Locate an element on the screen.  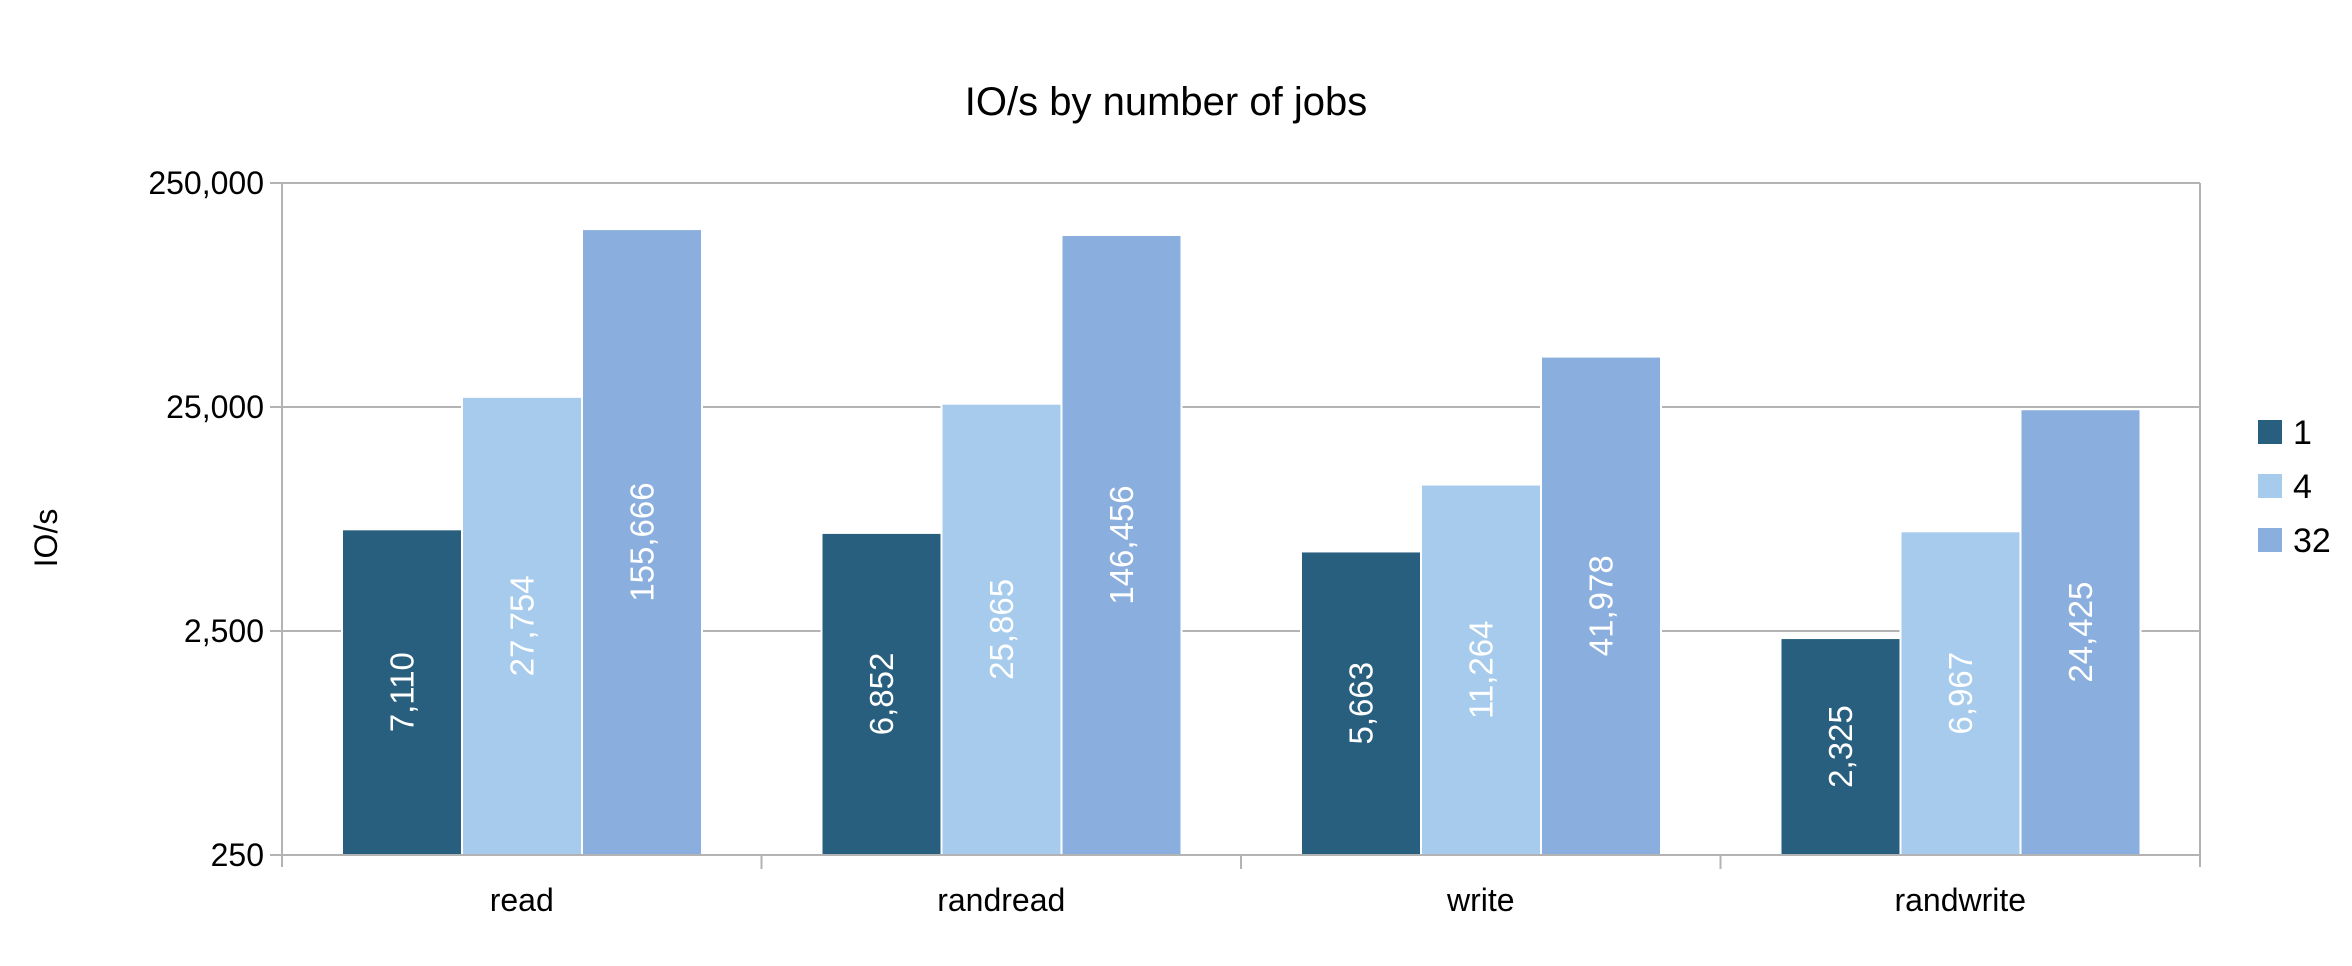
data-label: 2,325 is located at coordinates (1840, 746).